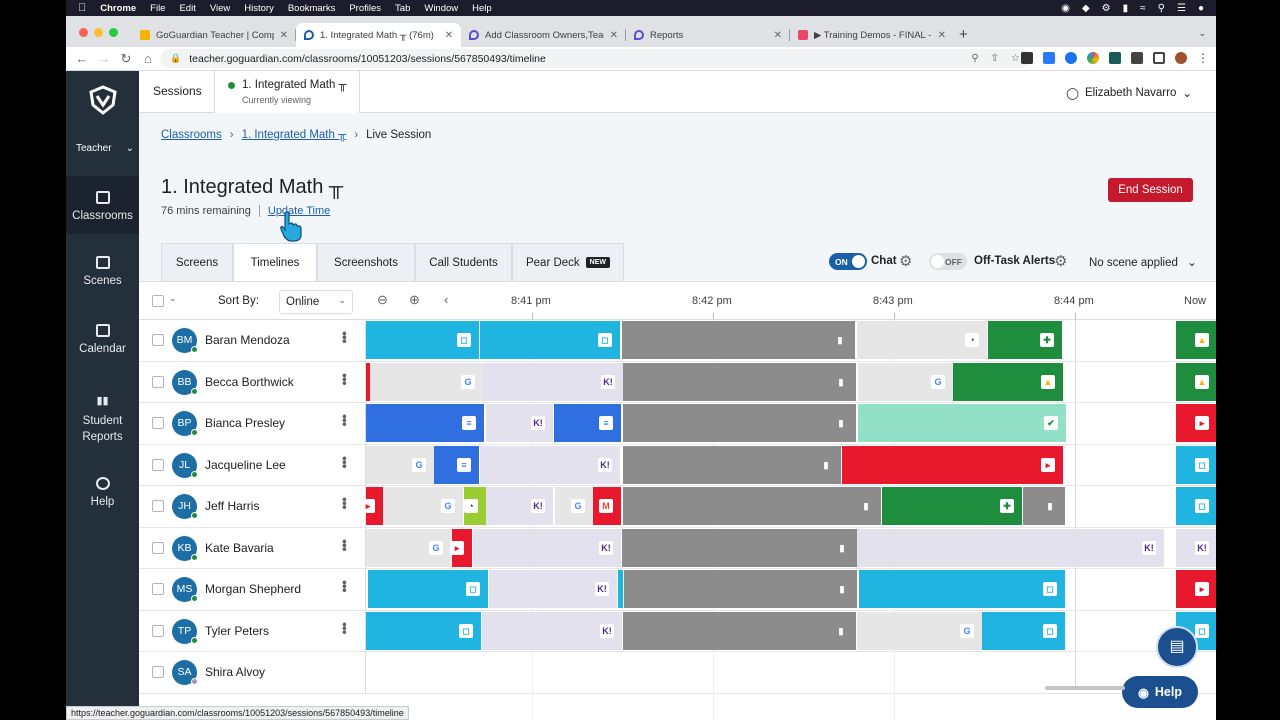  Describe the element at coordinates (249, 381) in the screenshot. I see `student-name: Becca Borthwick` at that location.